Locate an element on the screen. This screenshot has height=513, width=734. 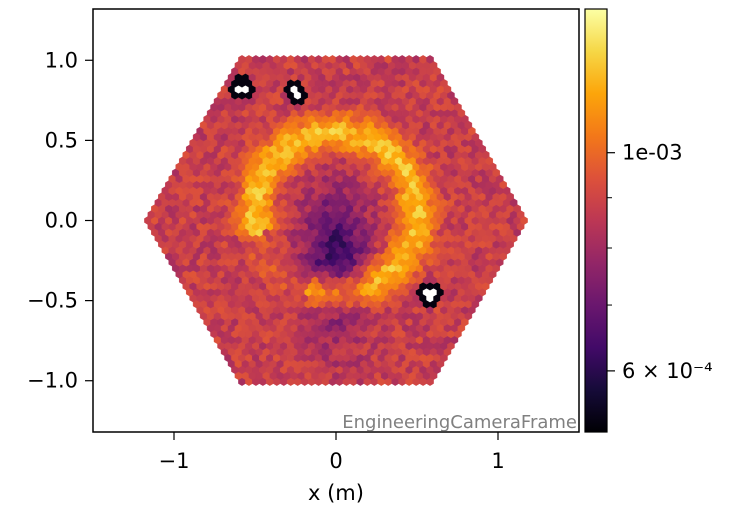
colorbar-ticks: 1e-03 6 × 10⁻⁴ is located at coordinates (660, 262).